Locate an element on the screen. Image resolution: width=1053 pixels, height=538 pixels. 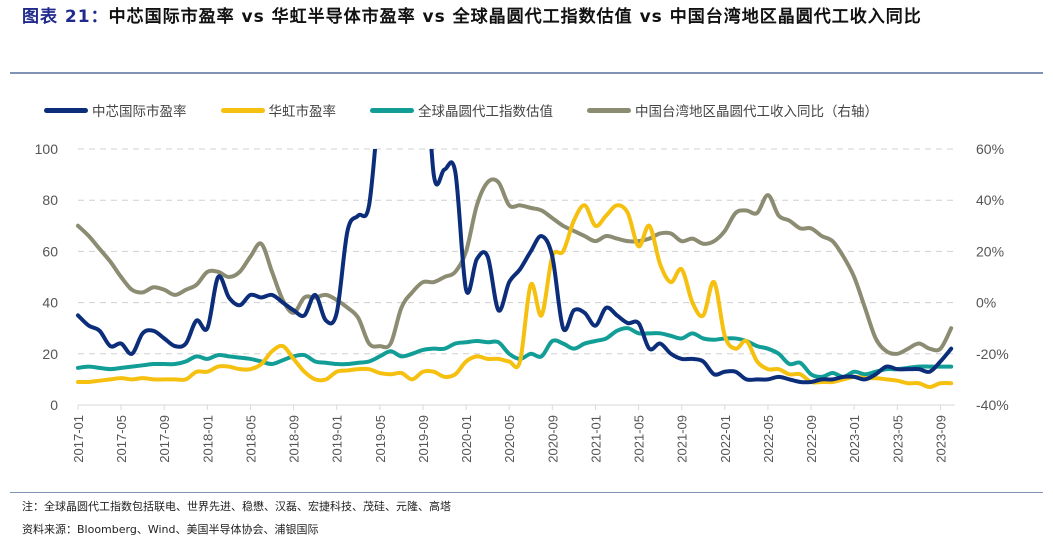
x-tick-label: 2020-05 is located at coordinates (509, 439).